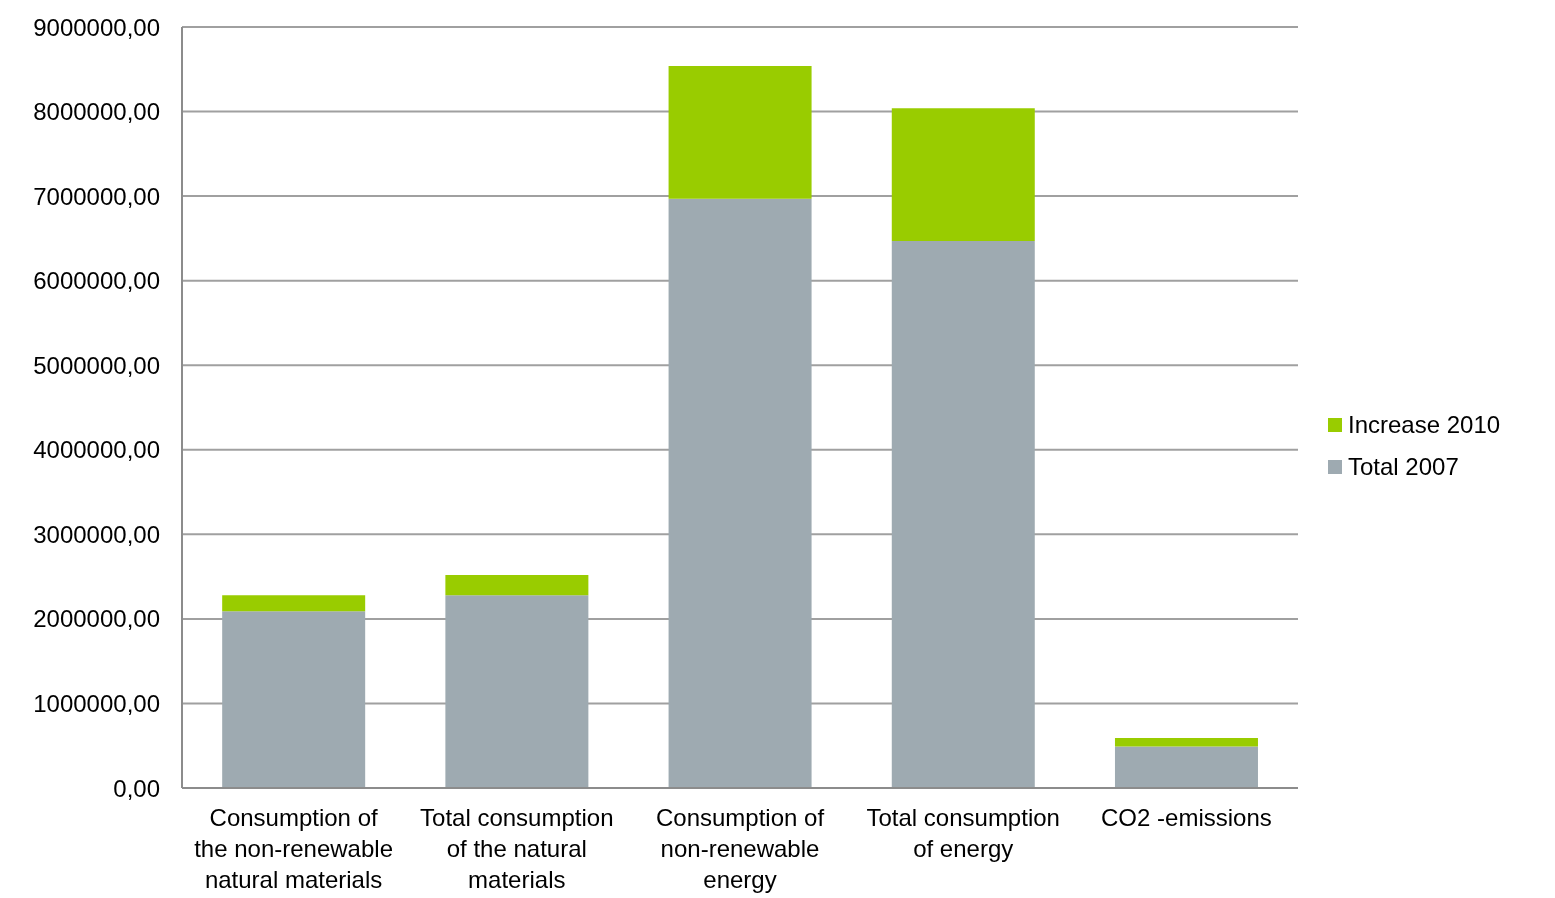 This screenshot has width=1555, height=898. What do you see at coordinates (294, 848) in the screenshot?
I see `x-tick-label: Consumption of the non-renewable natural materials` at bounding box center [294, 848].